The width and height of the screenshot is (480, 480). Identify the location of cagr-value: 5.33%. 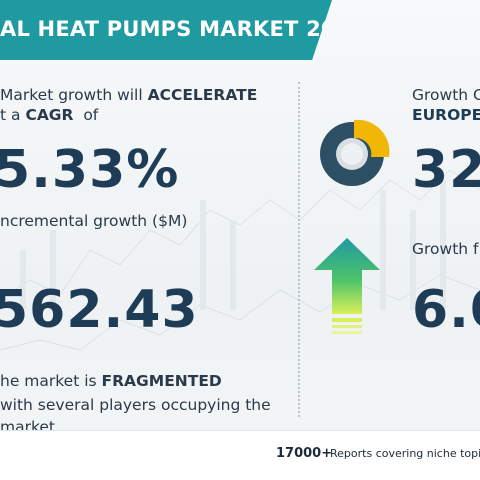
(90, 170).